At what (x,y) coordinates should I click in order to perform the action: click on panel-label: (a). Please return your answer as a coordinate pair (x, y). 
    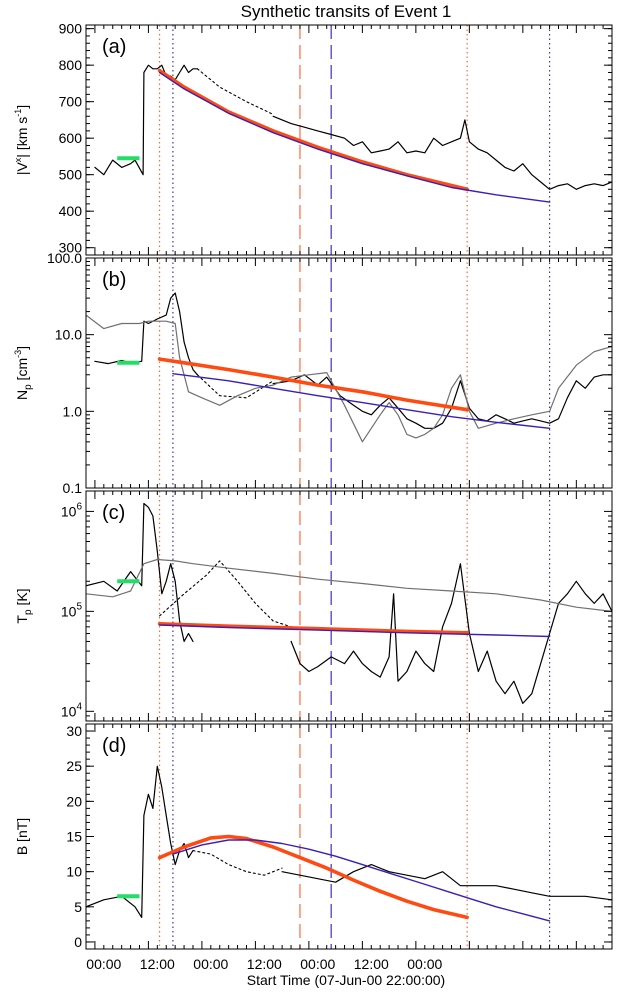
    Looking at the image, I should click on (114, 47).